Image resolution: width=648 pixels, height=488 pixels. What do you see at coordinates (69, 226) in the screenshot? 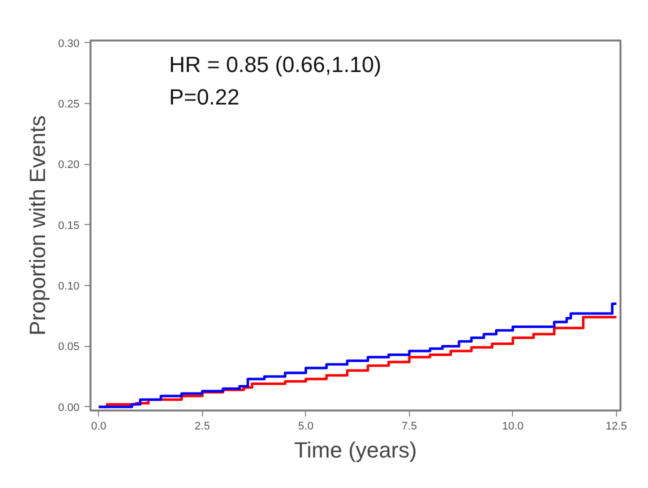
I see `y-tick-label: 0.15` at bounding box center [69, 226].